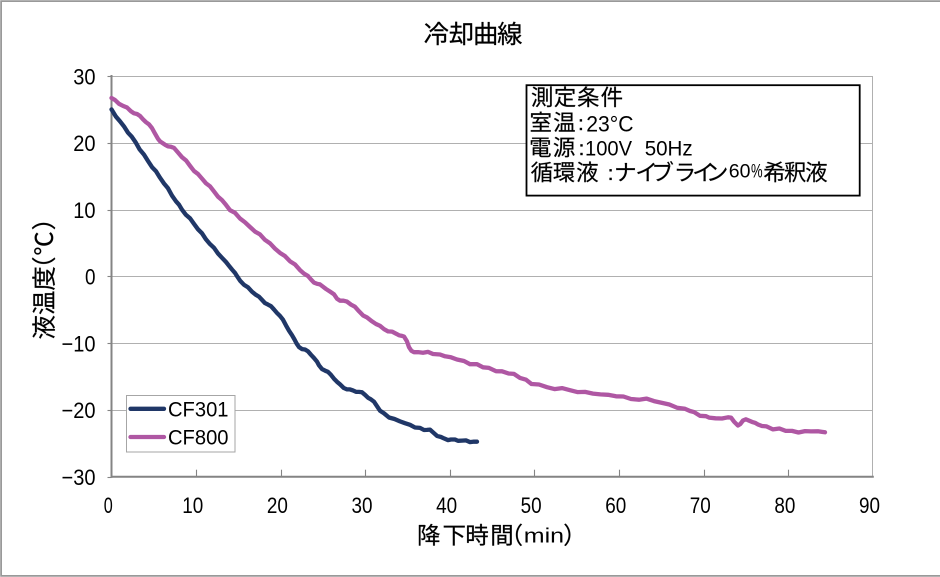  I want to click on svg-text: min, so click(544, 535).